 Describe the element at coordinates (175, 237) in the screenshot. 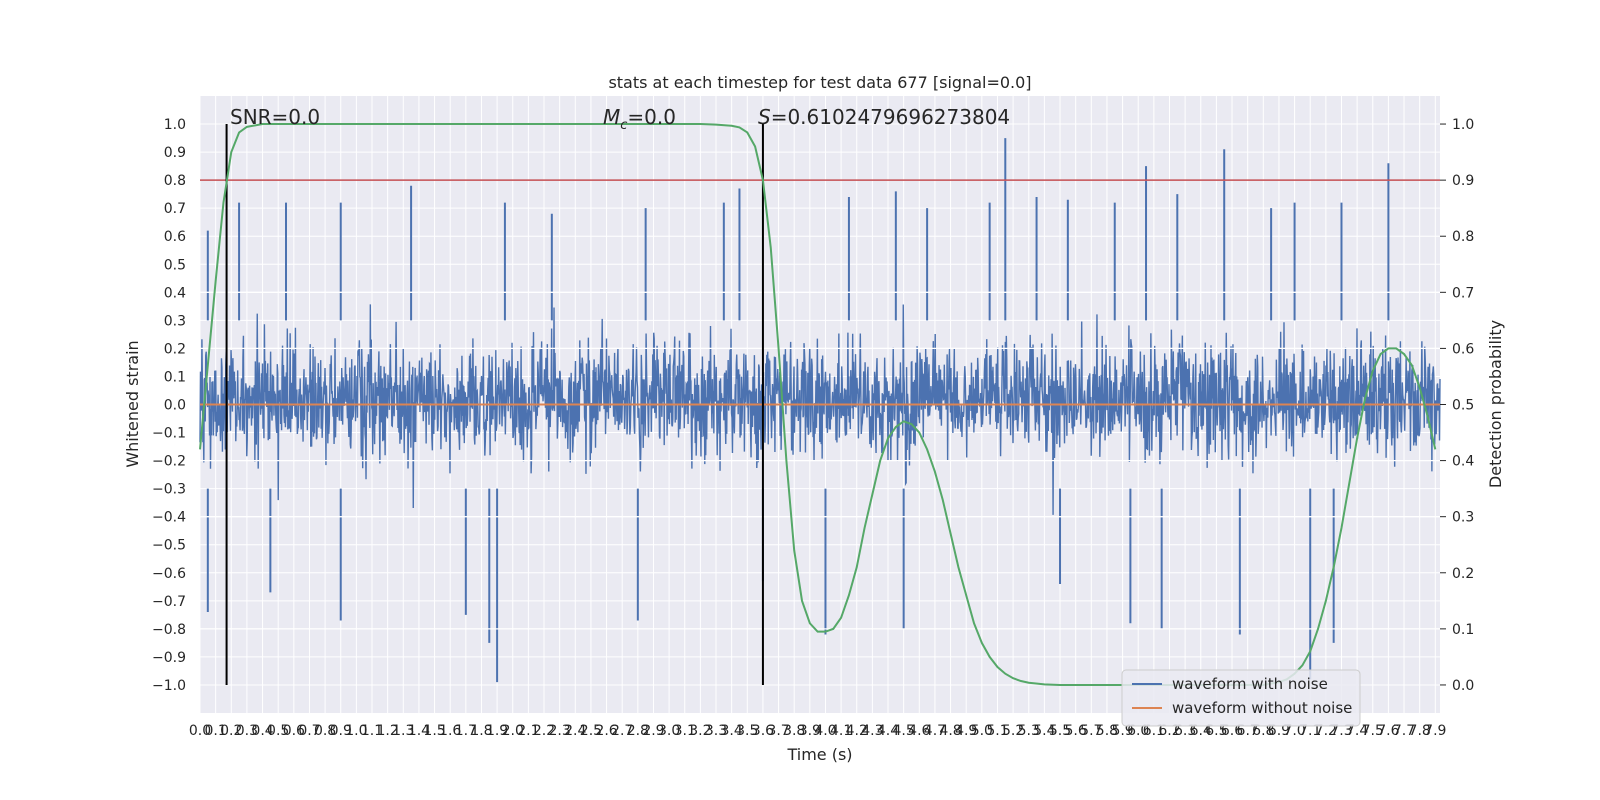

I see `y-tick-label-left: 0.6` at that location.